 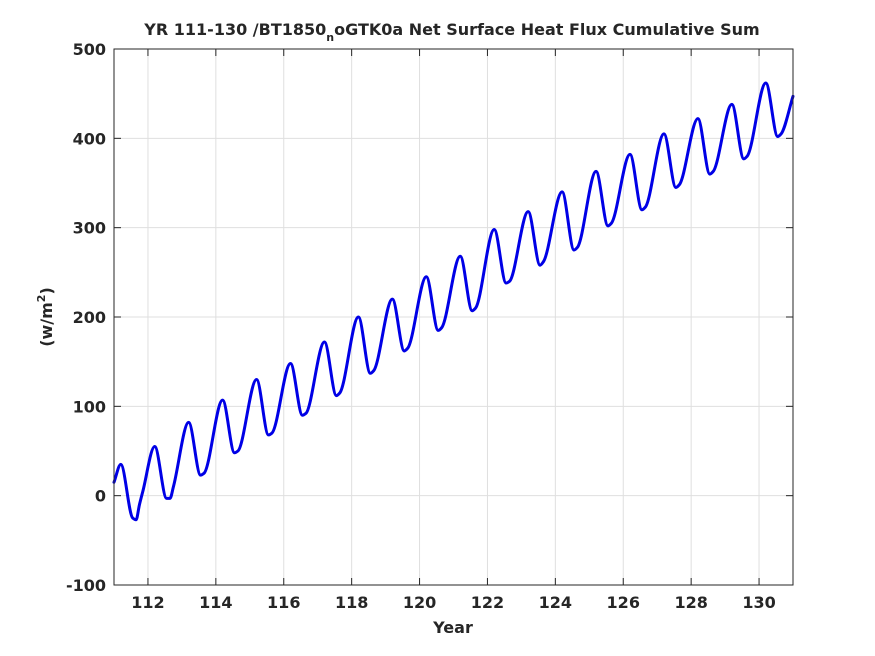 I want to click on y-axis-label: (w/m2), so click(x=45, y=317).